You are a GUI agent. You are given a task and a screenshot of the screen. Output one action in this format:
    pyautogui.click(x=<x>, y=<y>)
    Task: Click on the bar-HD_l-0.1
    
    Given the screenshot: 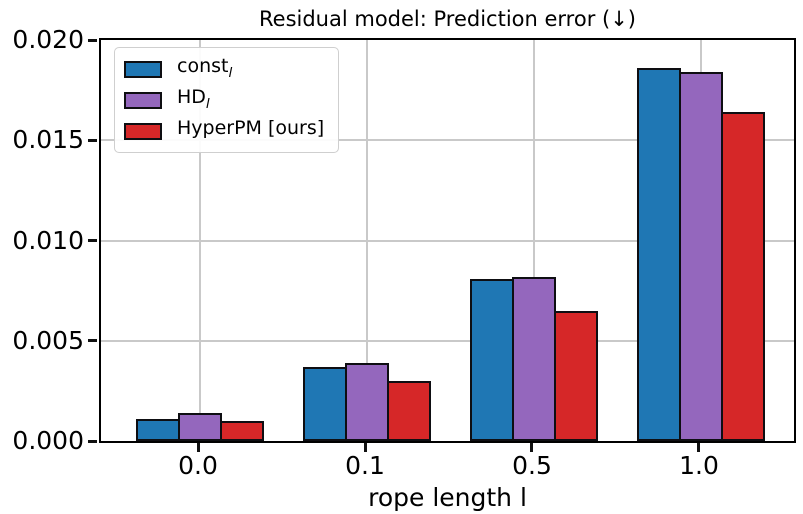 What is the action you would take?
    pyautogui.click(x=367, y=402)
    